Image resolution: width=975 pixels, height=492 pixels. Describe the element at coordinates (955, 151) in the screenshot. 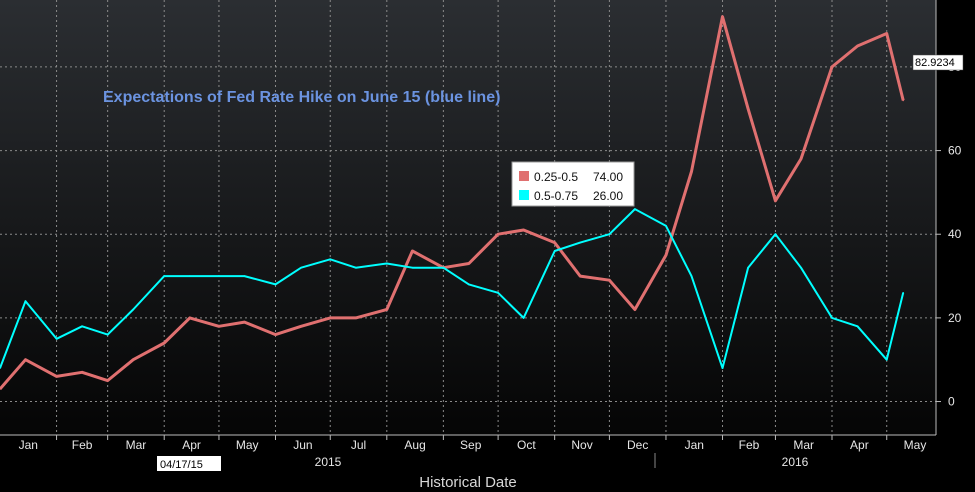

I see `y-tick-label: 60` at that location.